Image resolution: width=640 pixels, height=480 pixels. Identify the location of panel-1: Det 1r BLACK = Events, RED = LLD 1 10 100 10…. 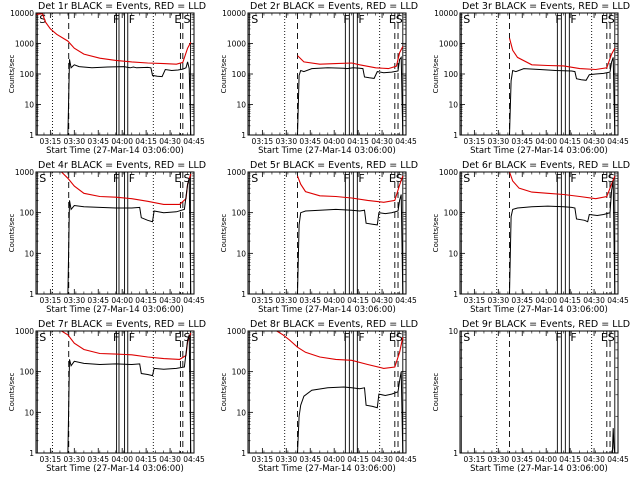
(107, 78).